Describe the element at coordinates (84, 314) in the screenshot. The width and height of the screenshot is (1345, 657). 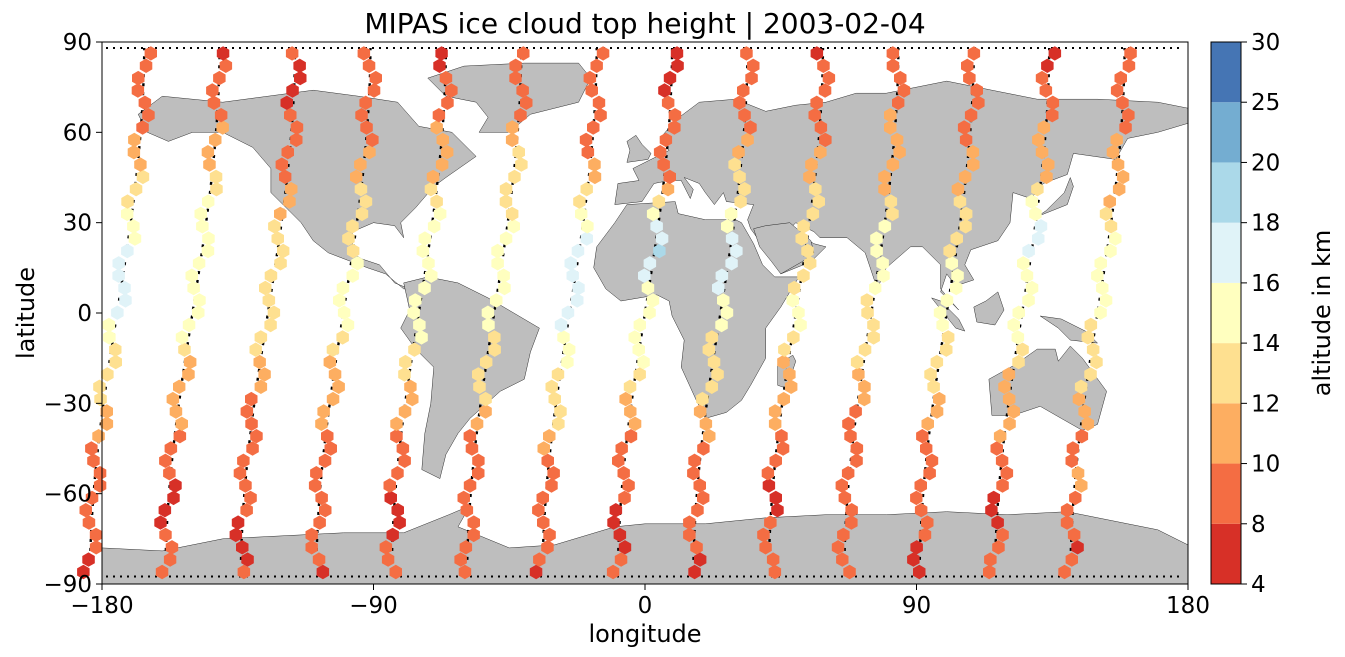
I see `y-tick-label: 0` at that location.